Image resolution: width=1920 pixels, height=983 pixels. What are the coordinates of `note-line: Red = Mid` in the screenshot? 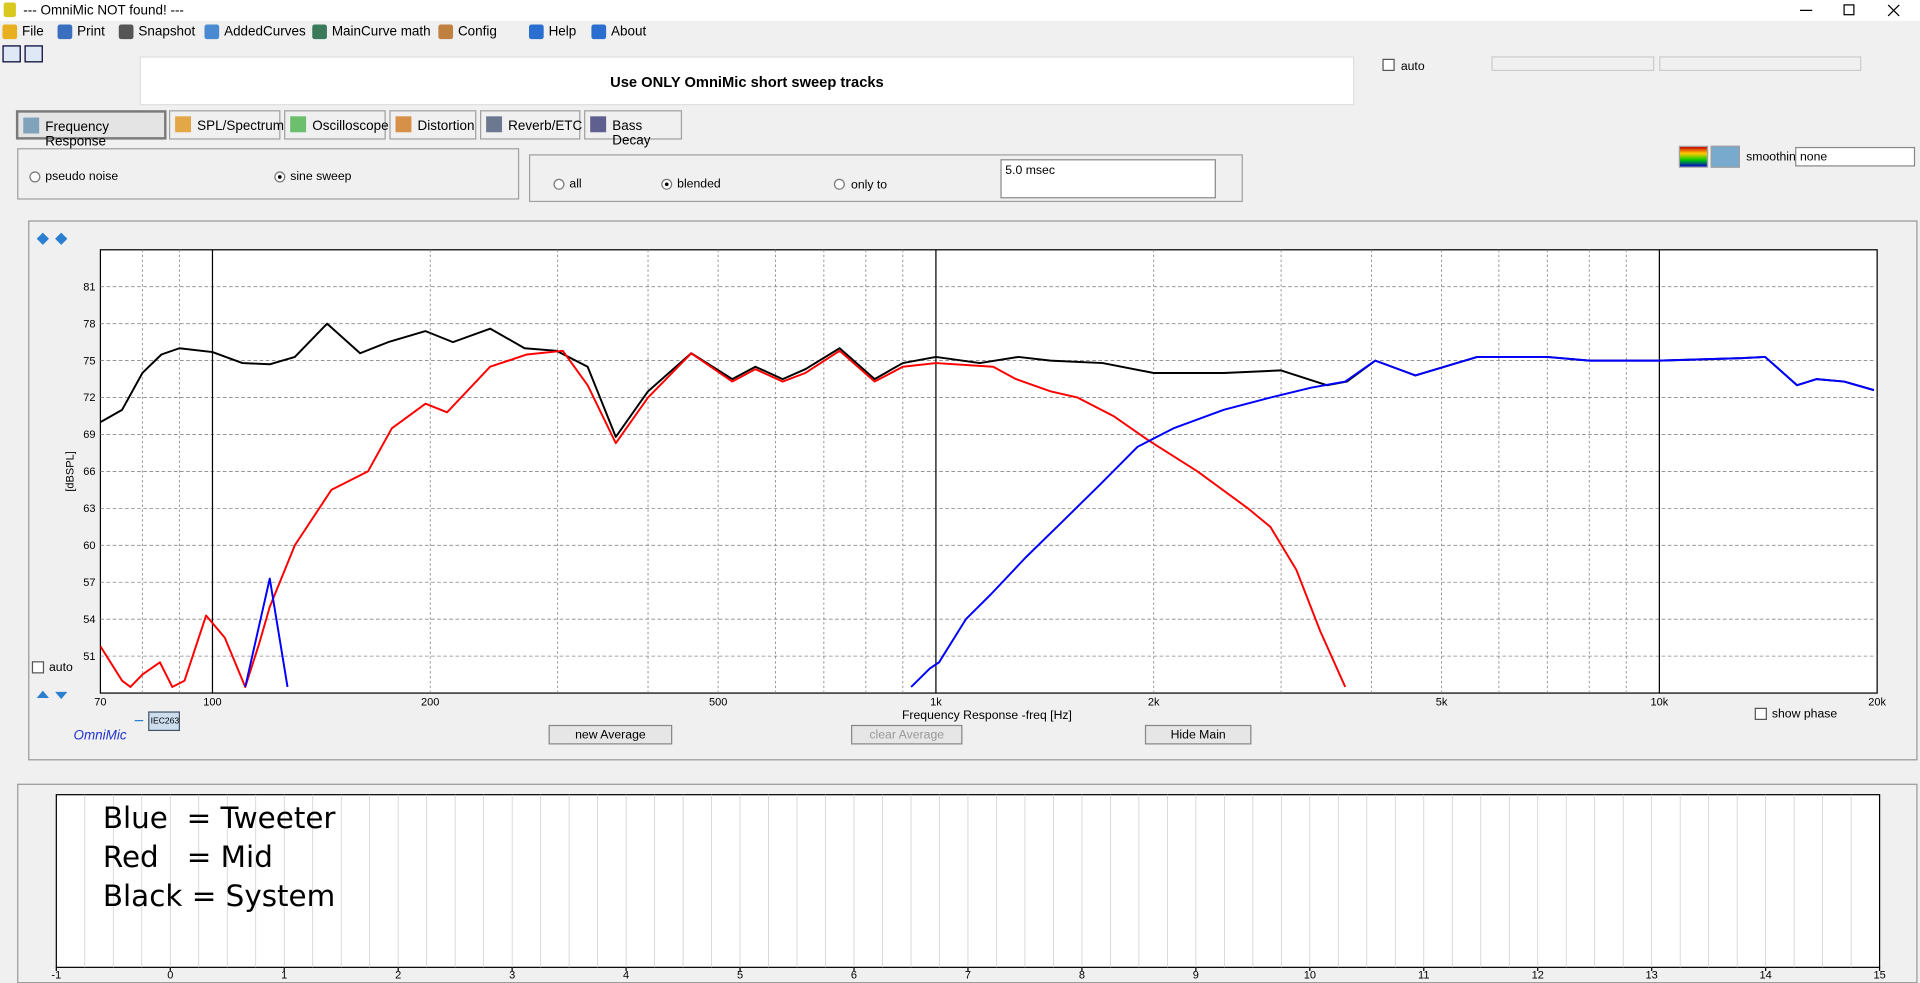 It's located at (187, 857).